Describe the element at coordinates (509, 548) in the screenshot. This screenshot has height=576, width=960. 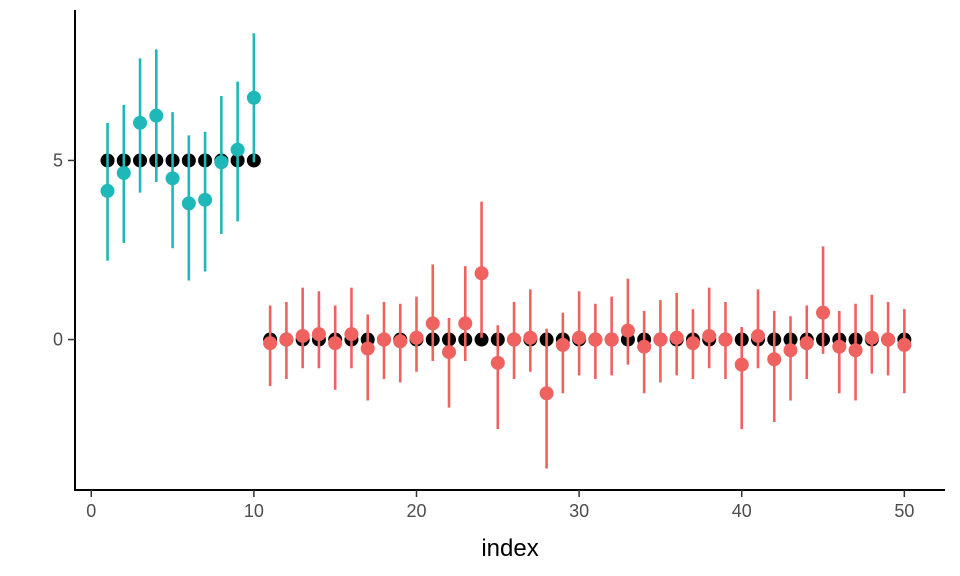
I see `x-axis-title: index` at that location.